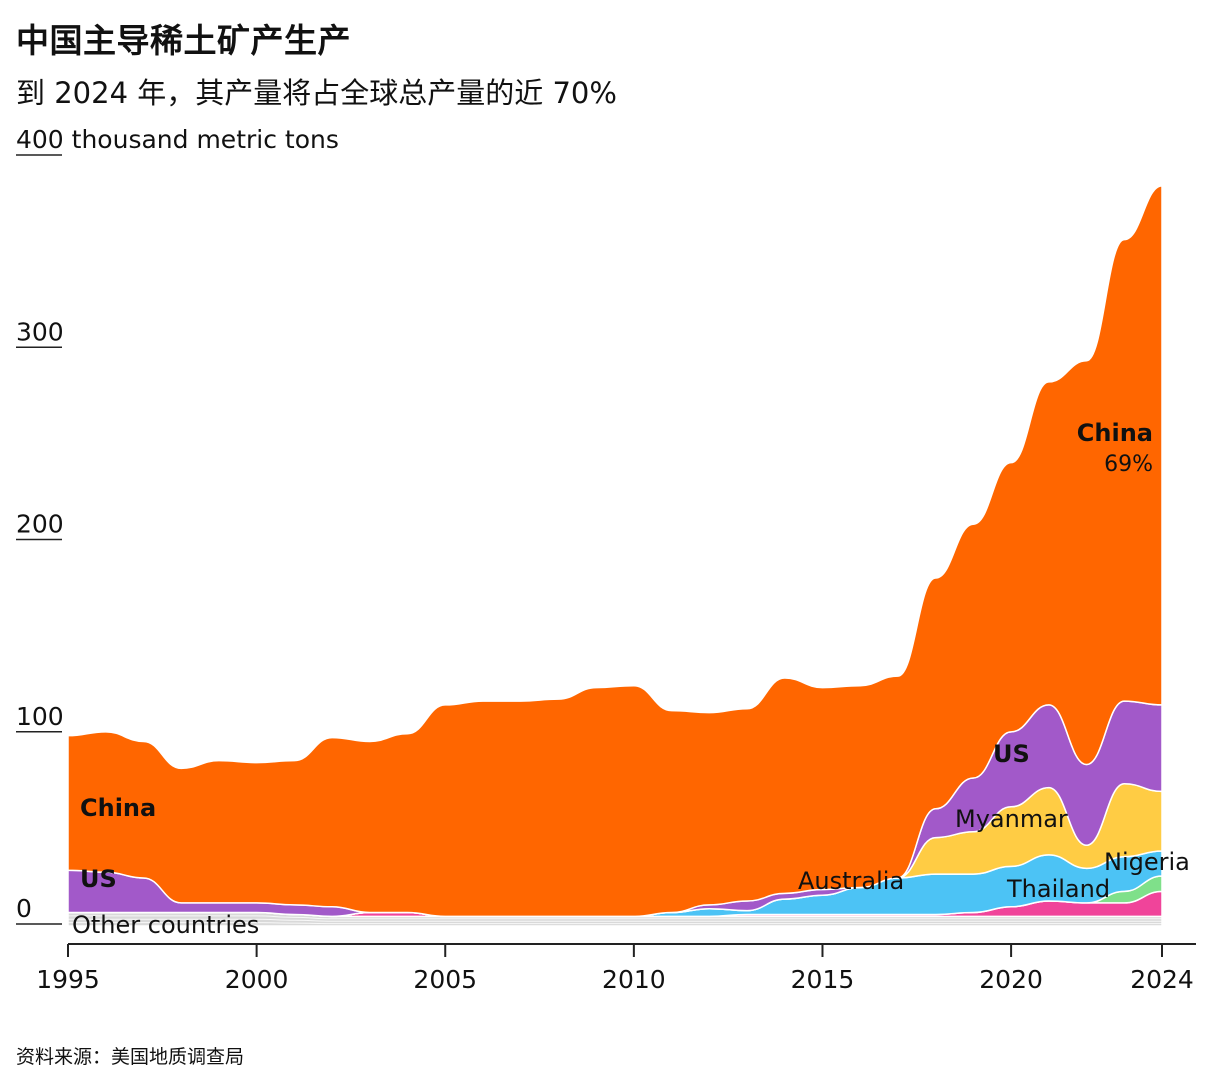 Image resolution: width=1208 pixels, height=1080 pixels. I want to click on x-tick-label: 2015, so click(823, 979).